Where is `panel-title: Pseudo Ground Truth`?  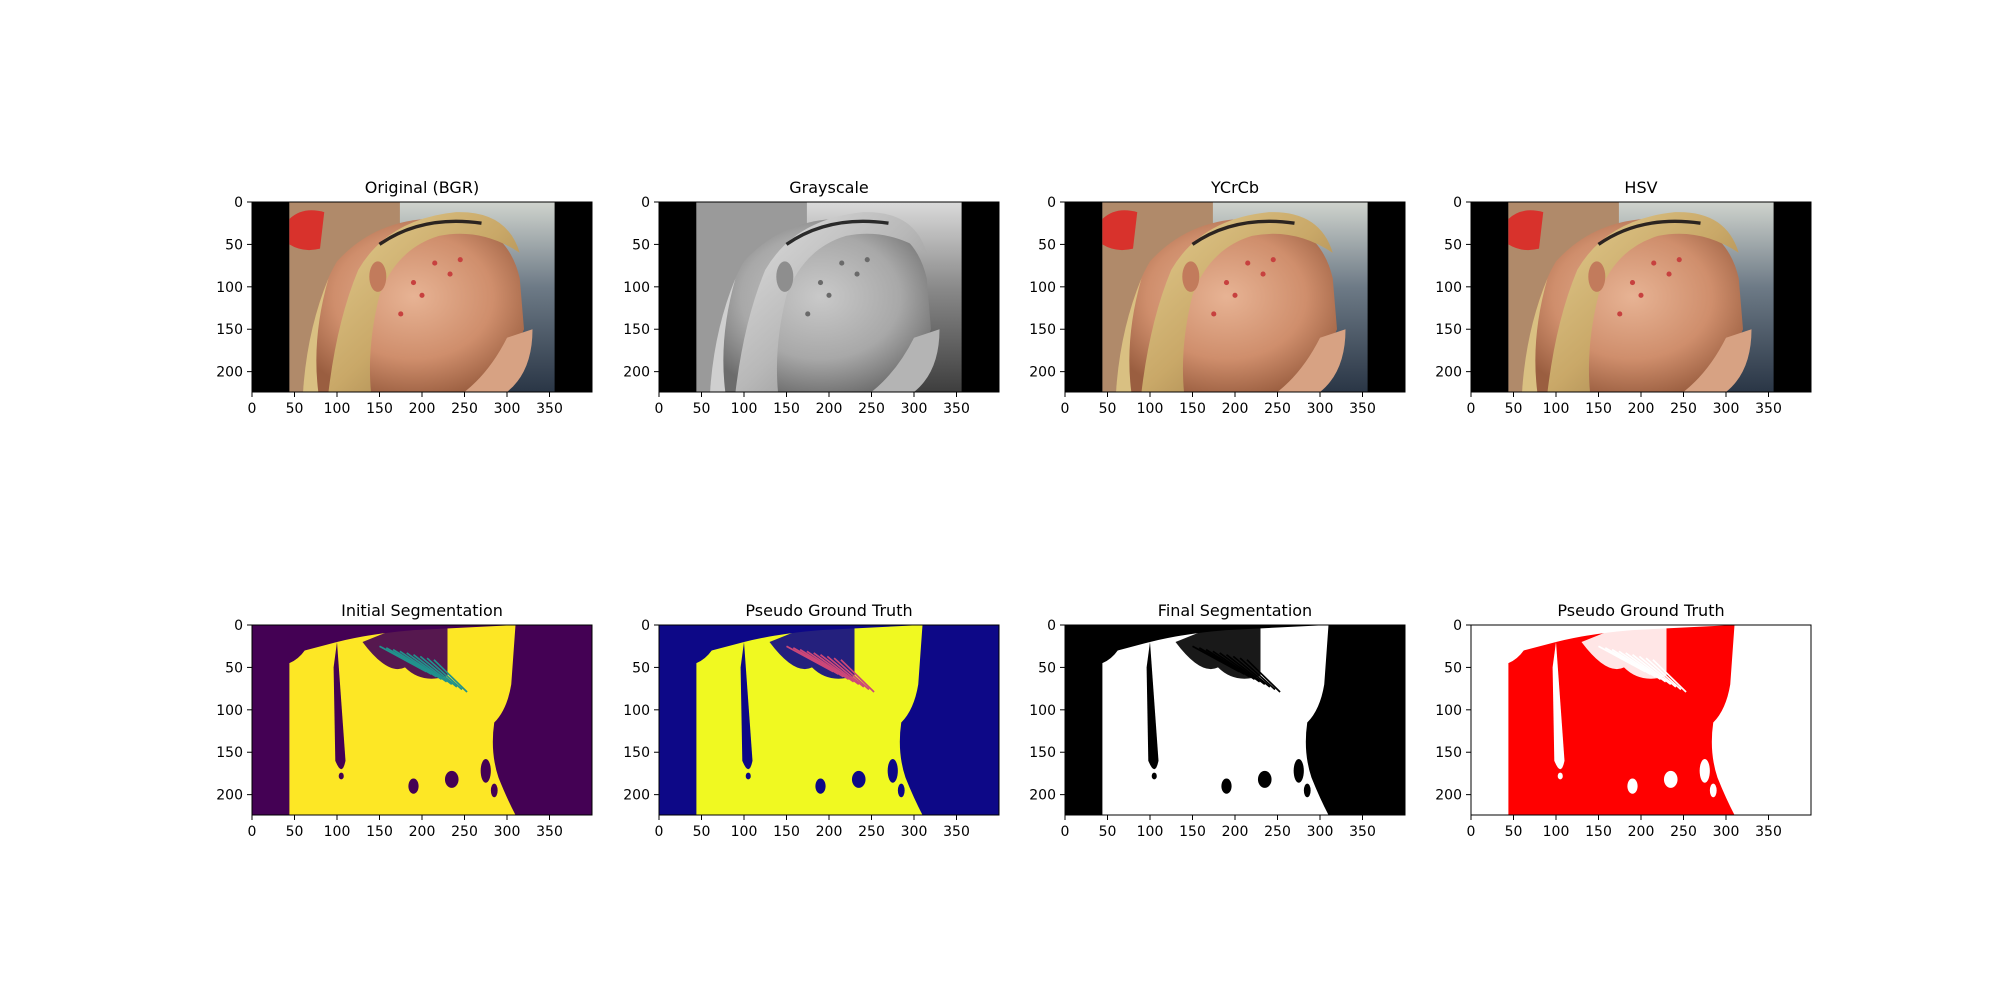 panel-title: Pseudo Ground Truth is located at coordinates (828, 610).